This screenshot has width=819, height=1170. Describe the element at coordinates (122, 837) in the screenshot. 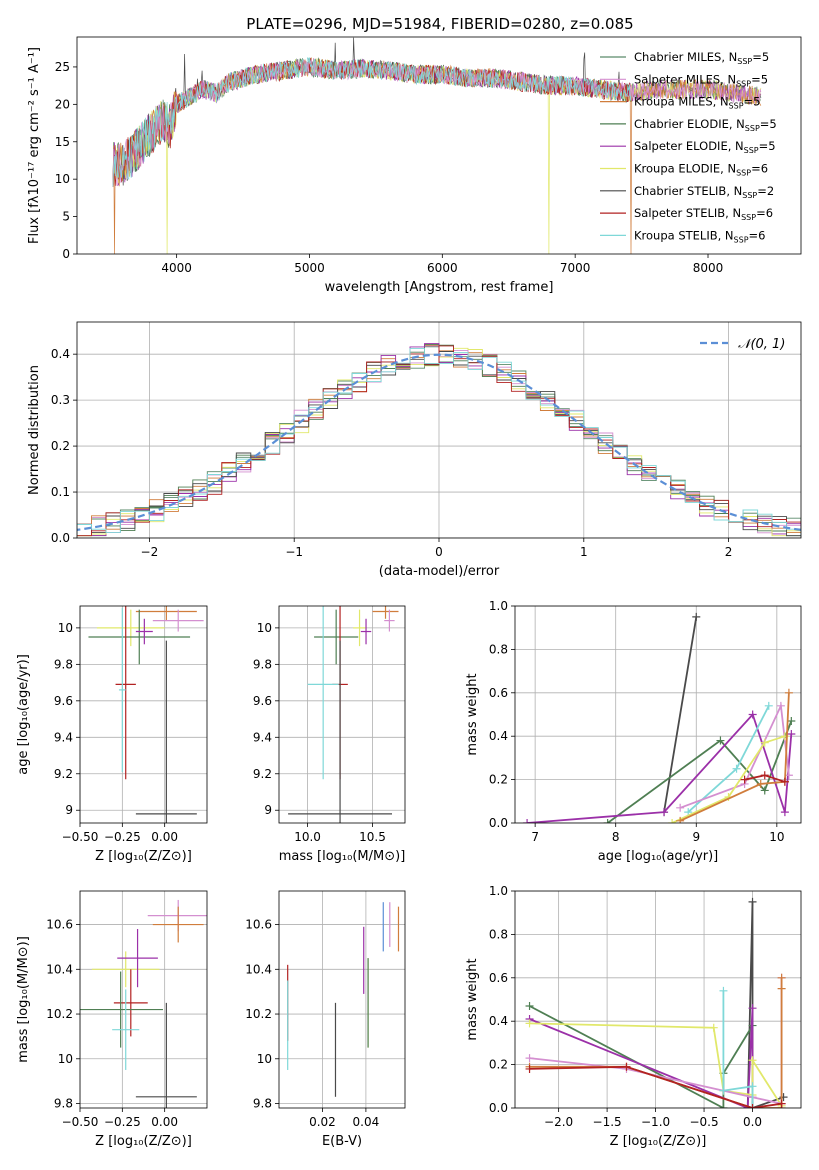

I see `x-tick-label: −0.25` at that location.